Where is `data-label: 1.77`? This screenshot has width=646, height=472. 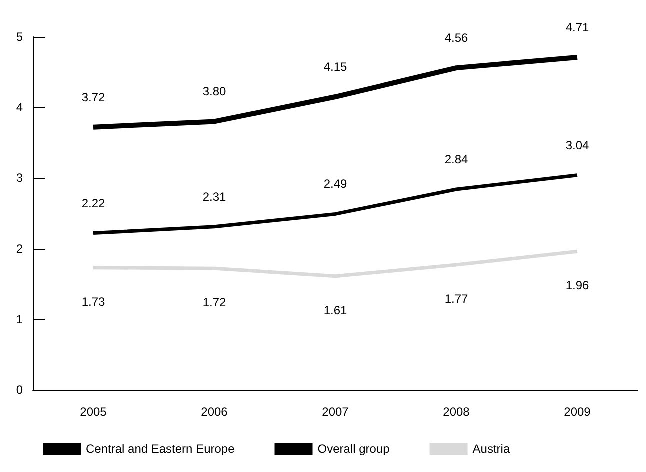
data-label: 1.77 is located at coordinates (456, 299).